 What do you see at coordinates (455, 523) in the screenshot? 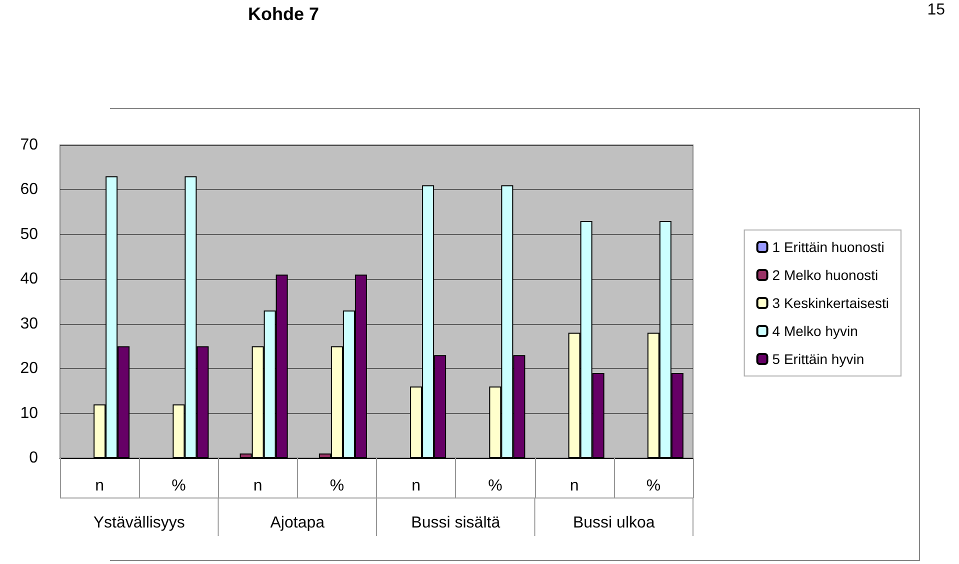
I see `text: Bussi sisältä` at bounding box center [455, 523].